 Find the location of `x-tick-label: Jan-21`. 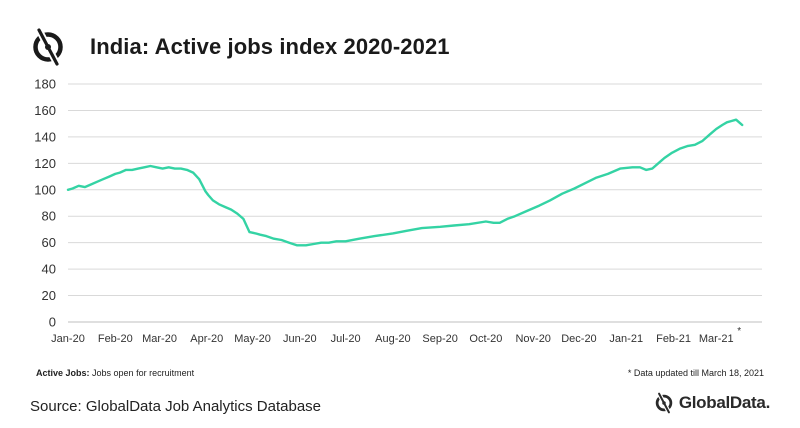

x-tick-label: Jan-21 is located at coordinates (626, 339).